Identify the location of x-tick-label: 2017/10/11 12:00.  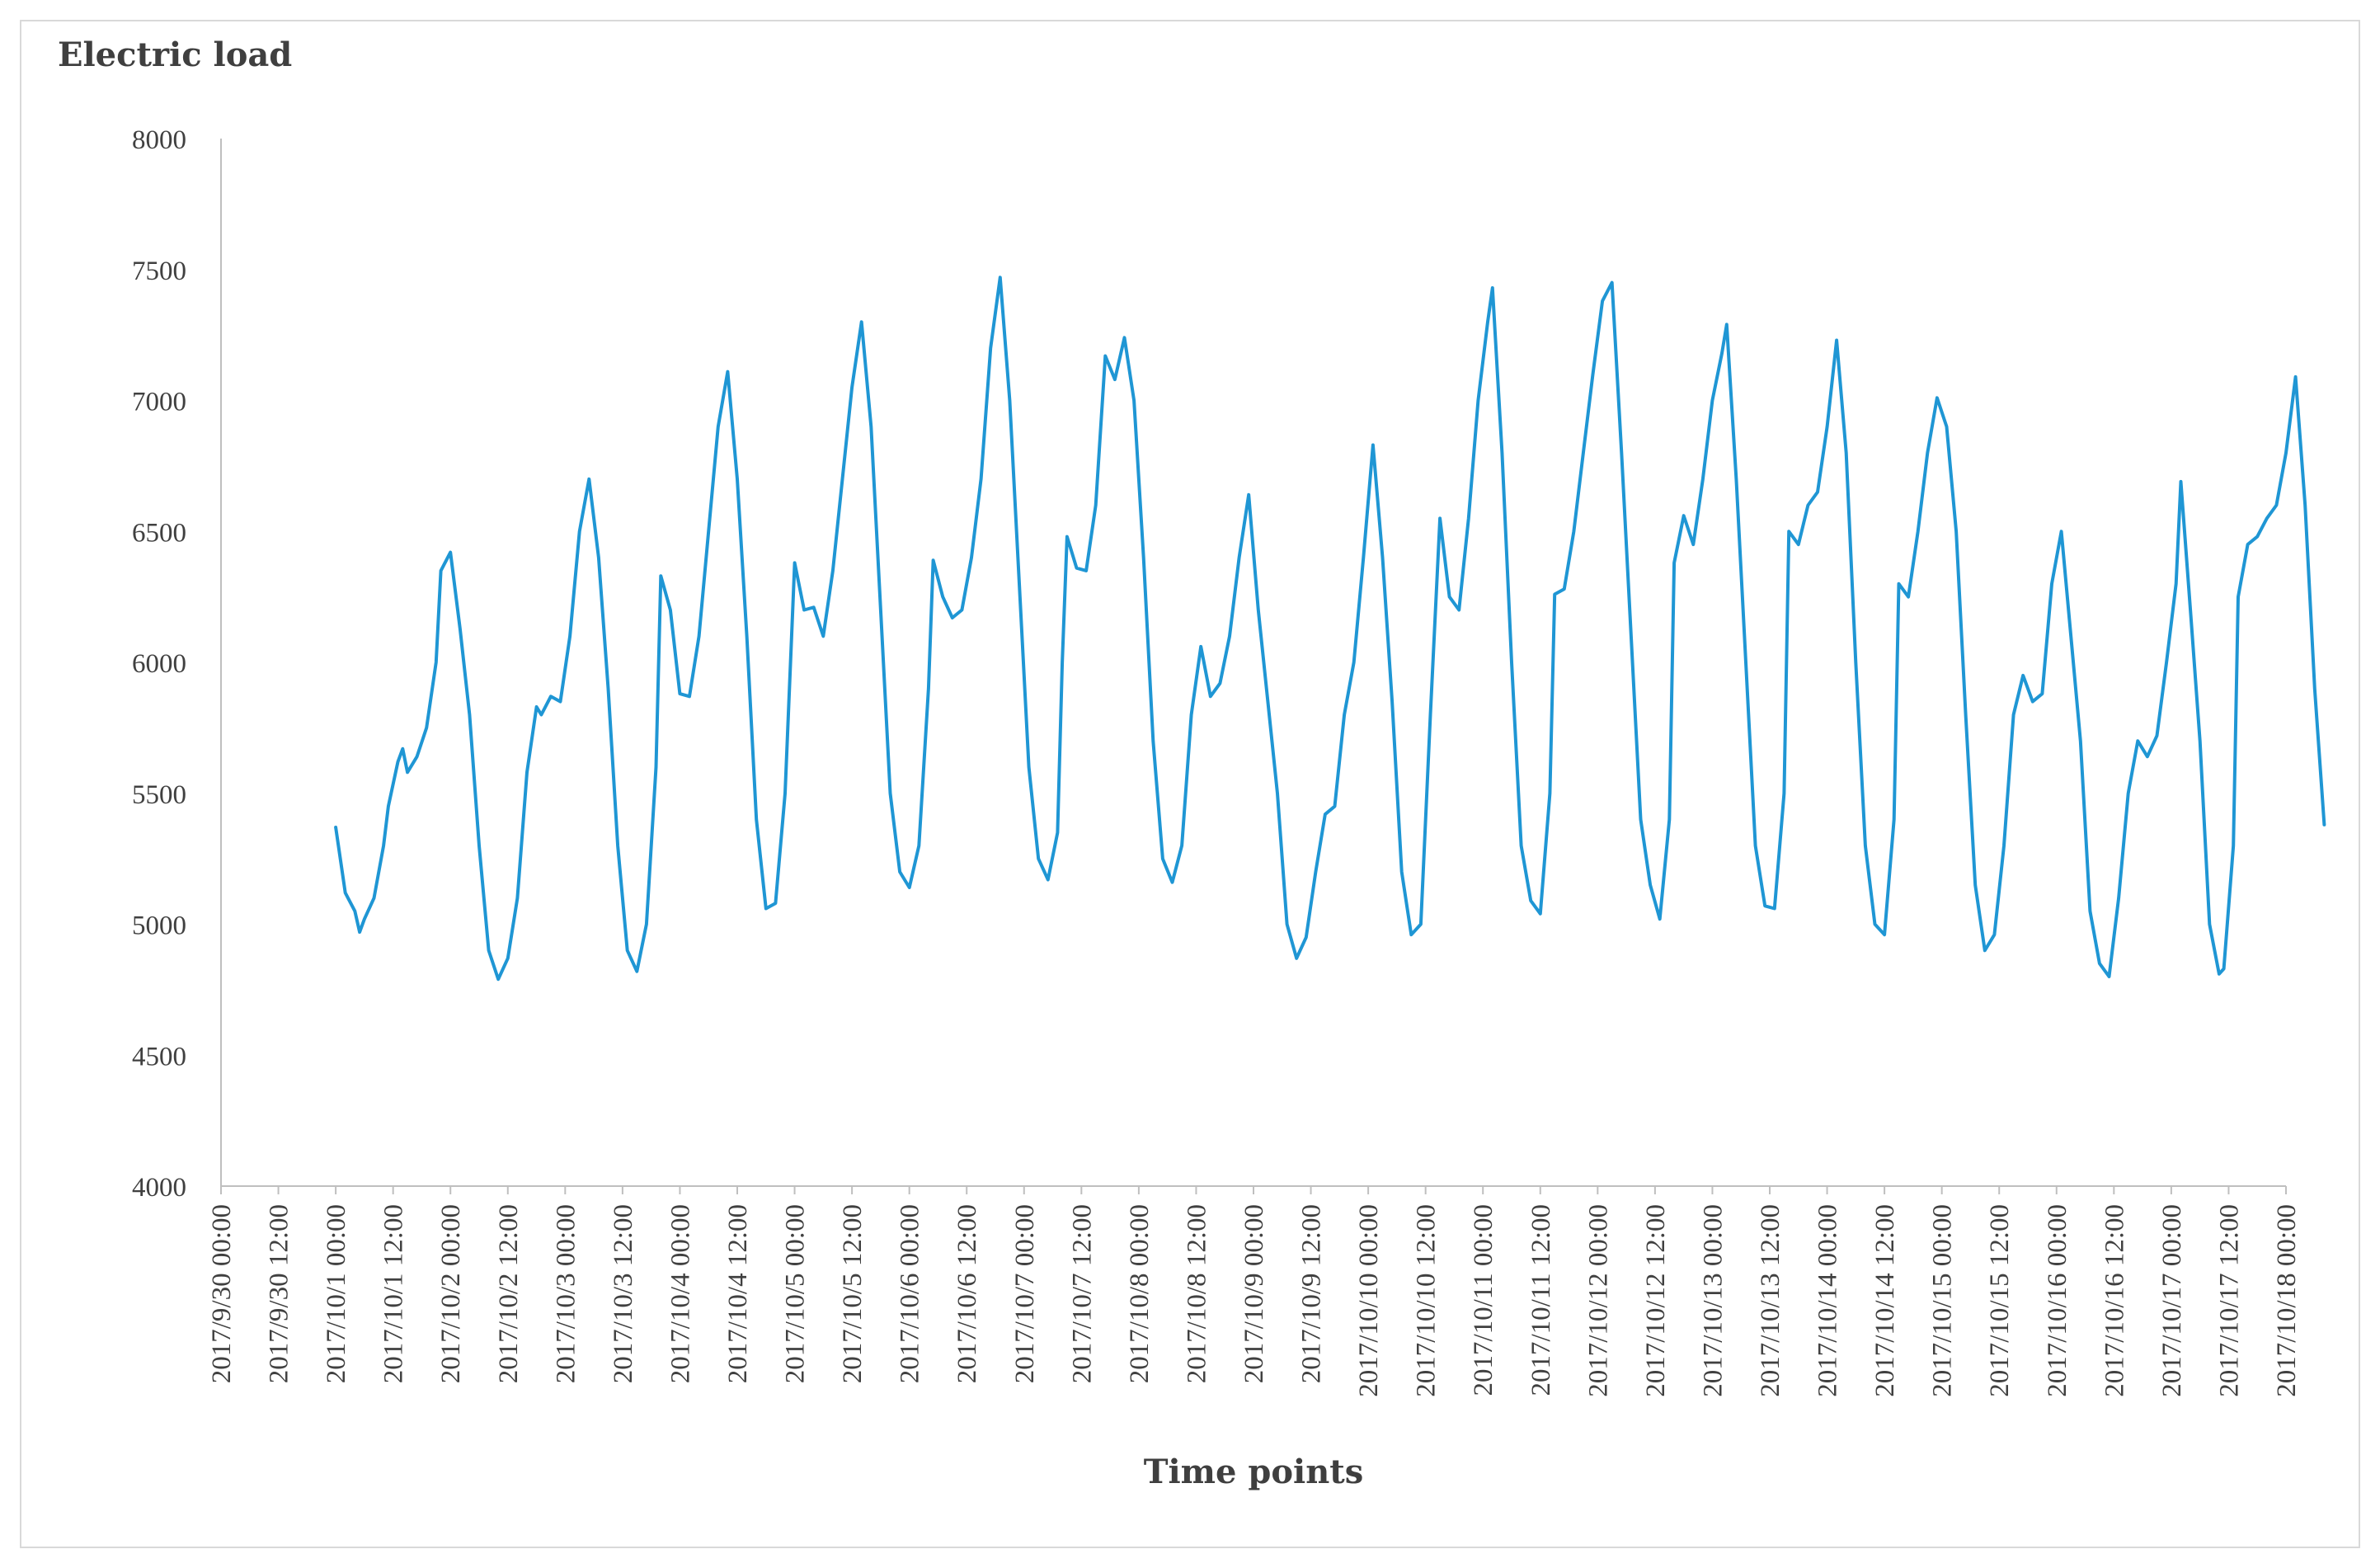
(1541, 1300).